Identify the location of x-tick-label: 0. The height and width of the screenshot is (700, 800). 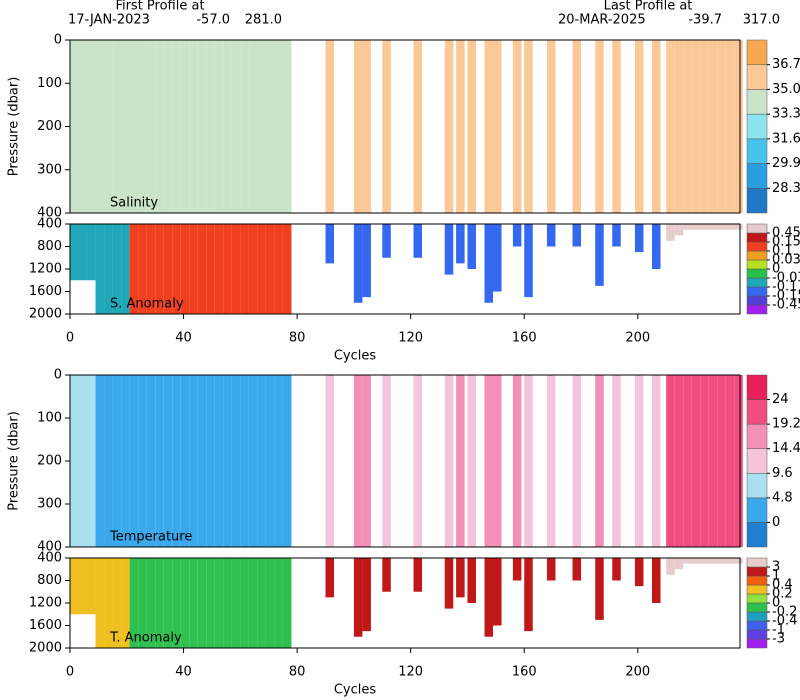
(70, 672).